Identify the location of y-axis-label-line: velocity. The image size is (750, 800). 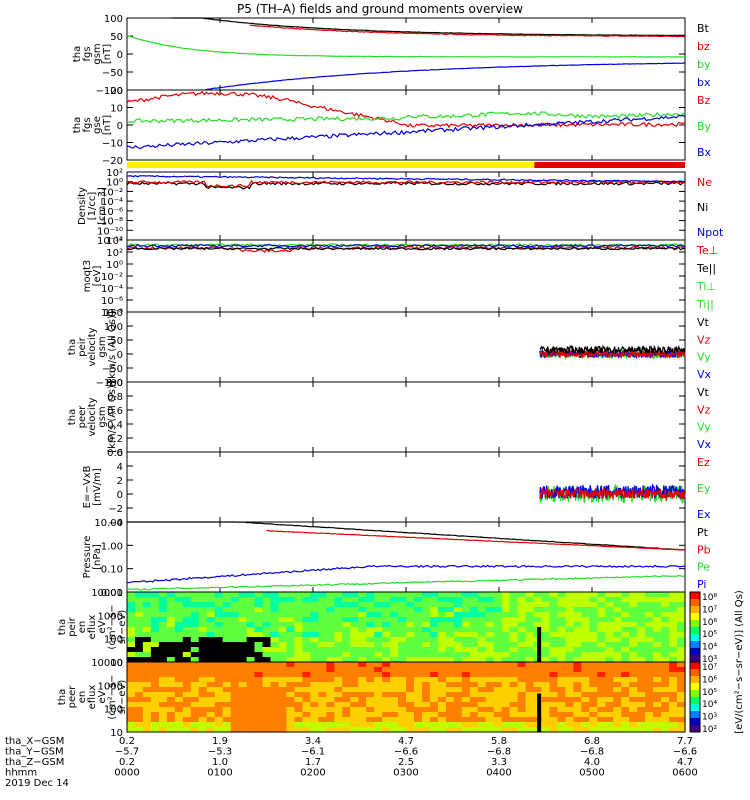
(92, 346).